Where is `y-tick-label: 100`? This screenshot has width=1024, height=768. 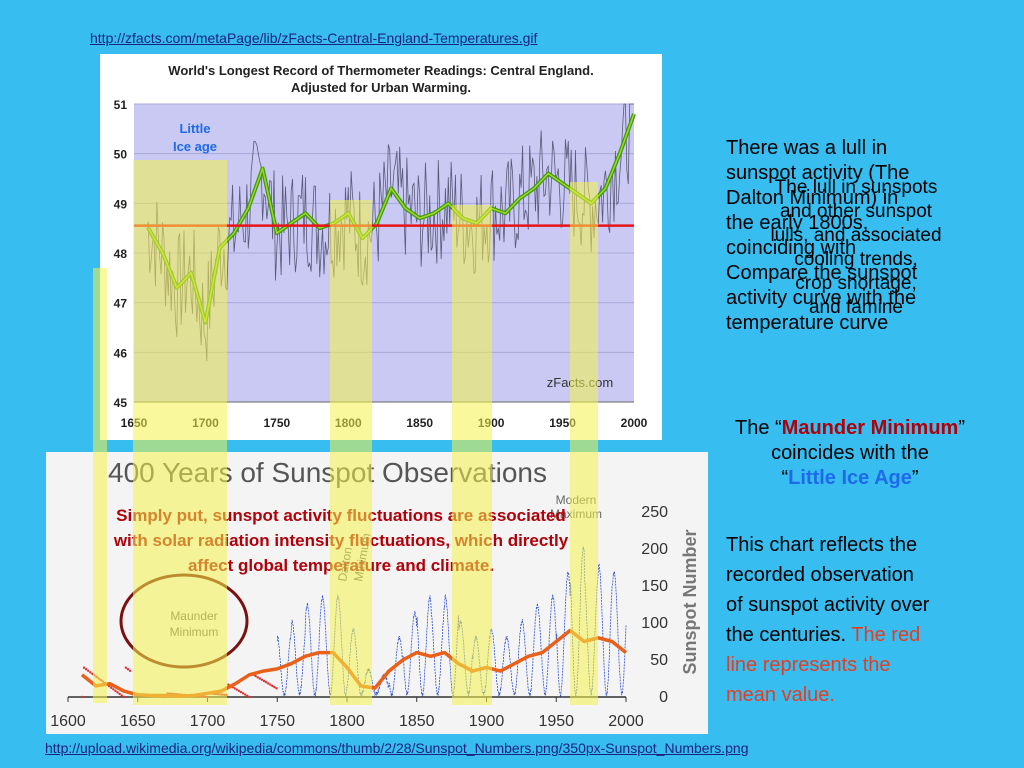
y-tick-label: 100 is located at coordinates (654, 623).